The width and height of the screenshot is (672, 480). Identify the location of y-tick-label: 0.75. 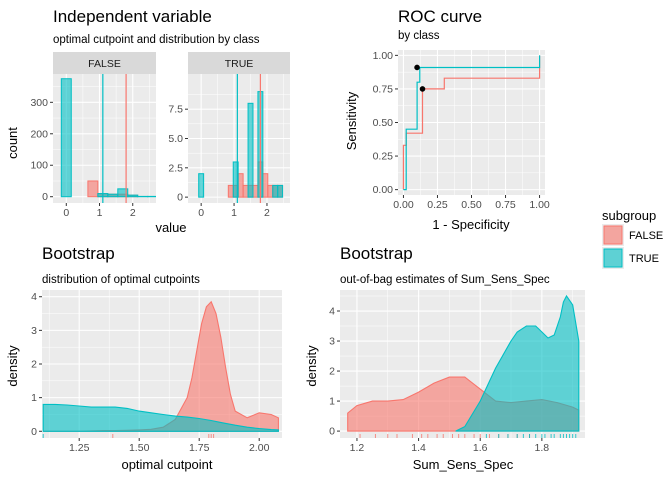
(383, 89).